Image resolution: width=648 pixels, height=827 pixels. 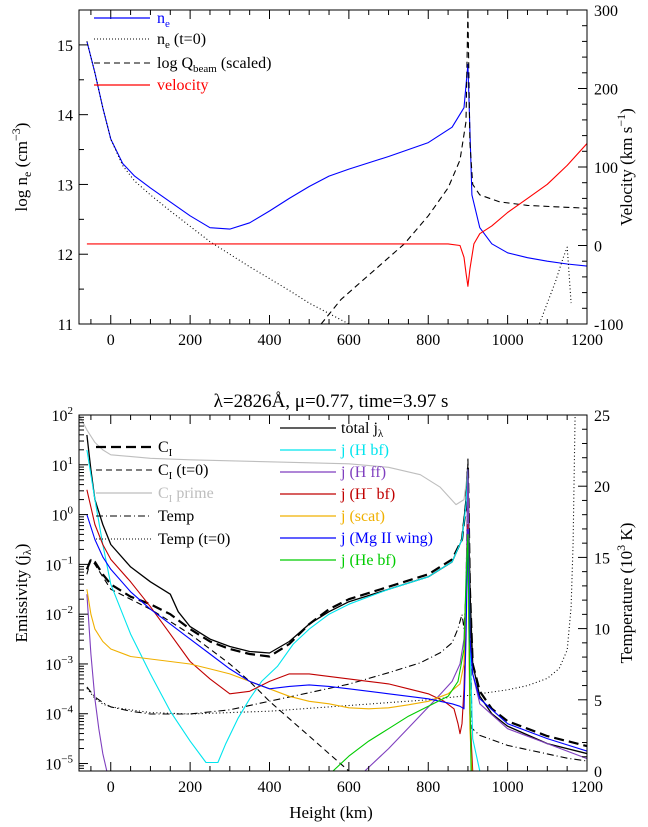 I want to click on y-tick-label: 10¹, so click(x=63, y=465).